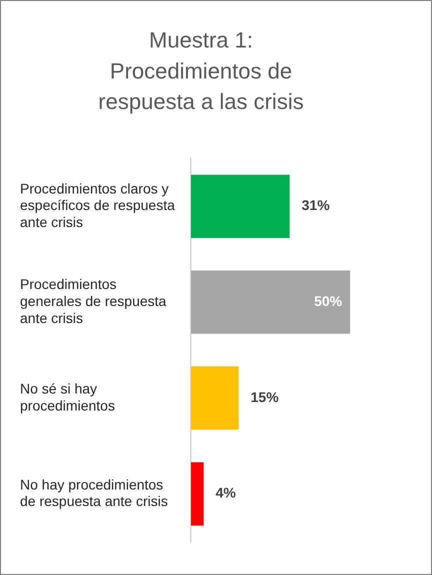 This screenshot has width=432, height=575. I want to click on data-label: 31%, so click(316, 205).